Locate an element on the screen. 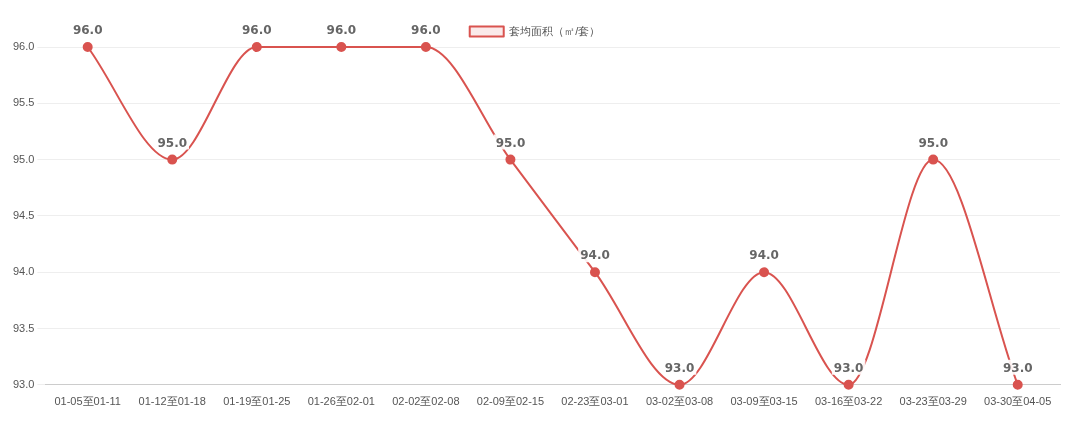  x-tick-label: 02-09至02-15 is located at coordinates (510, 401).